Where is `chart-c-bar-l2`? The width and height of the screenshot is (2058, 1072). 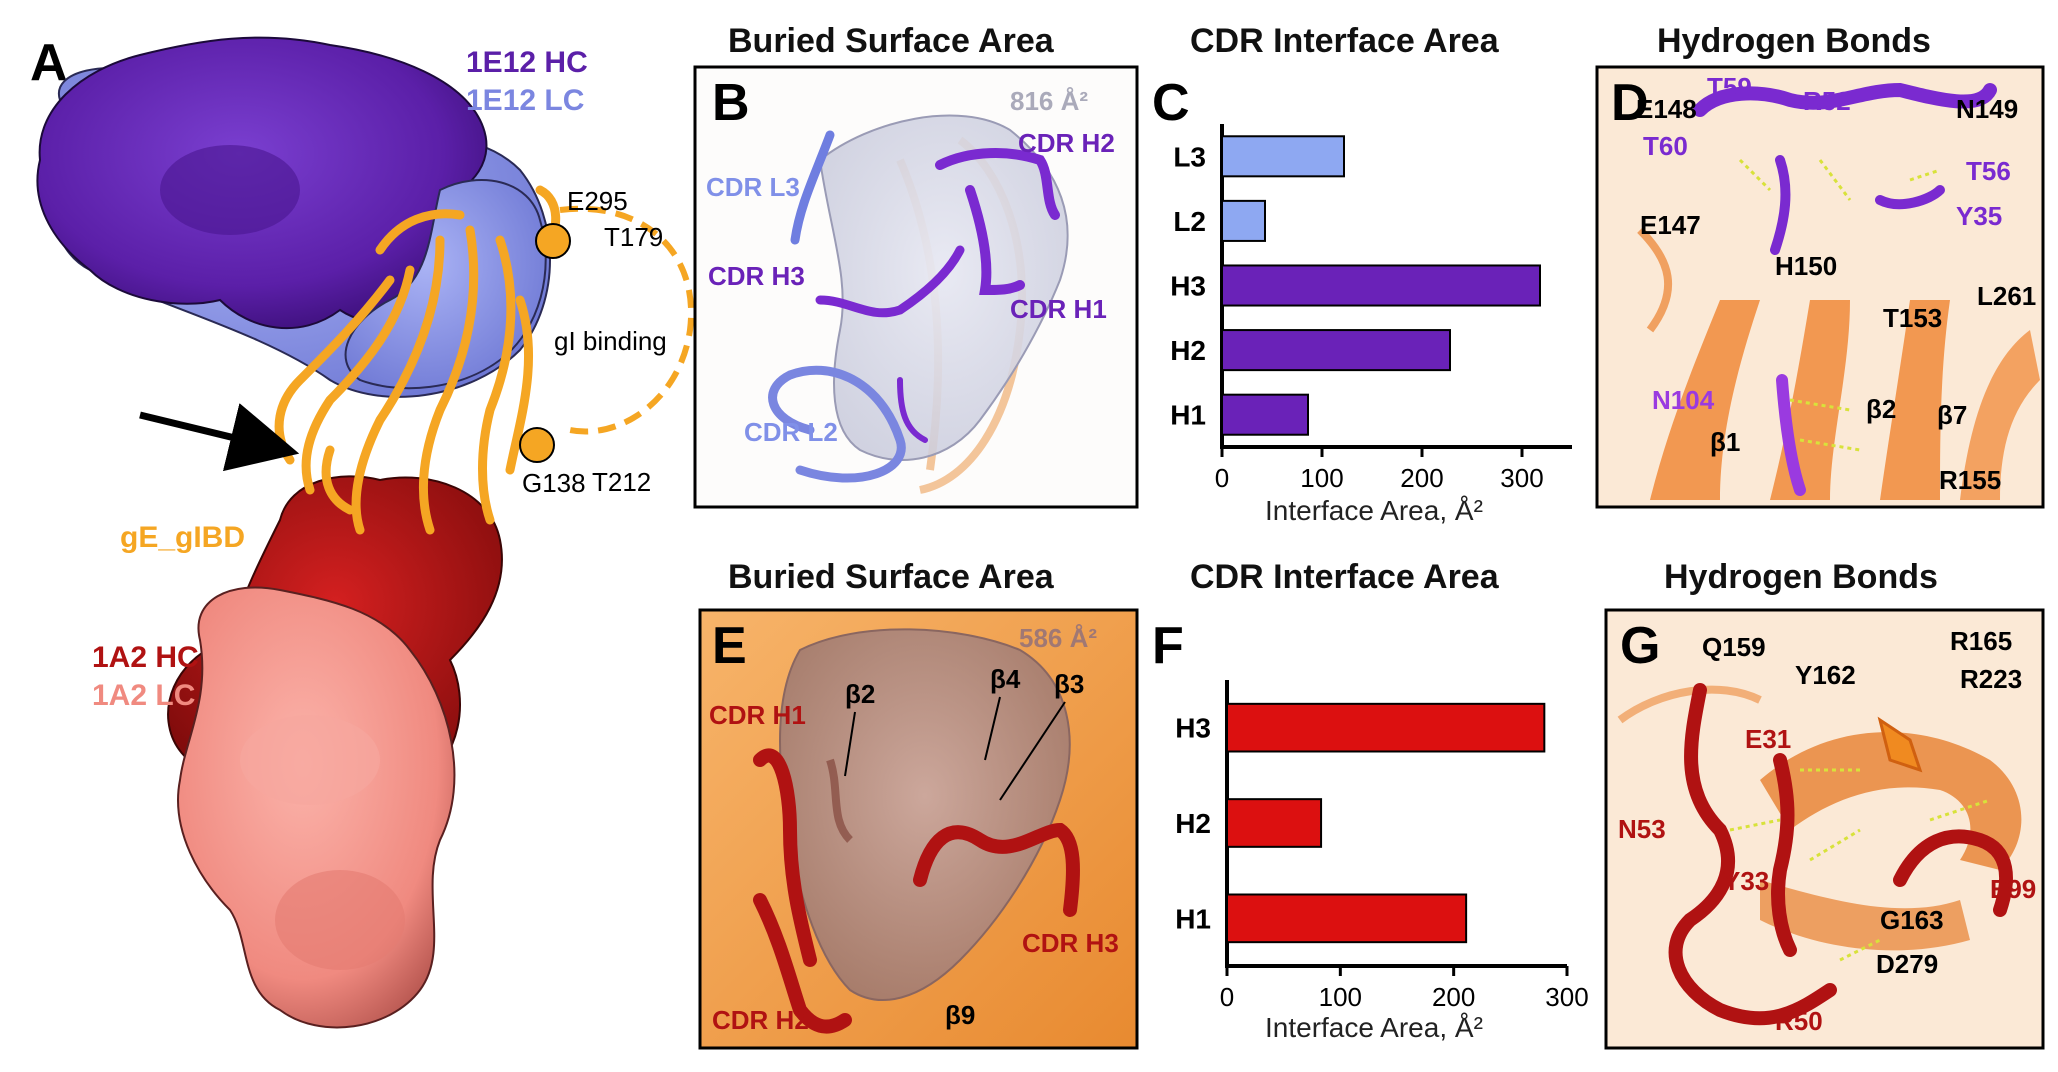 chart-c-bar-l2 is located at coordinates (1243, 220).